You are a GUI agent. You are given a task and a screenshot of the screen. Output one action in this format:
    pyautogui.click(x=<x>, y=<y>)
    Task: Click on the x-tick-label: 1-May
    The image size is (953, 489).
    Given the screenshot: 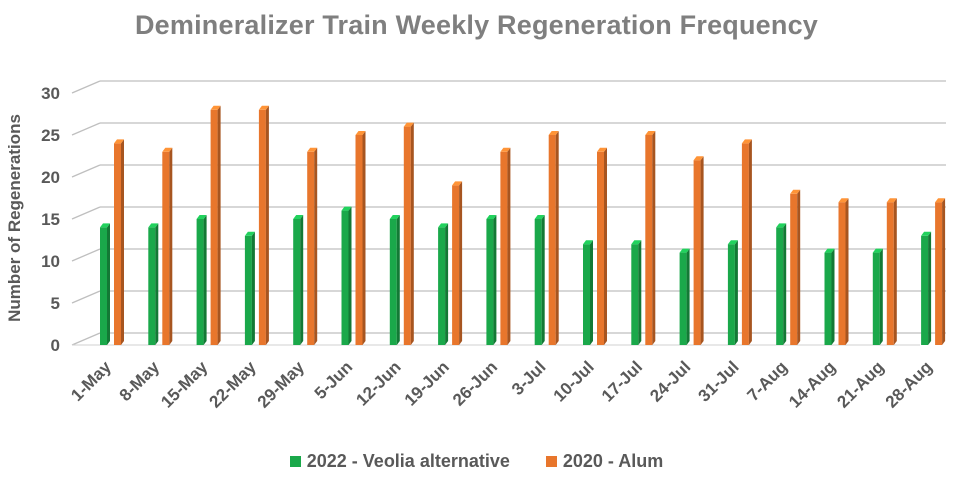 What is the action you would take?
    pyautogui.click(x=91, y=381)
    